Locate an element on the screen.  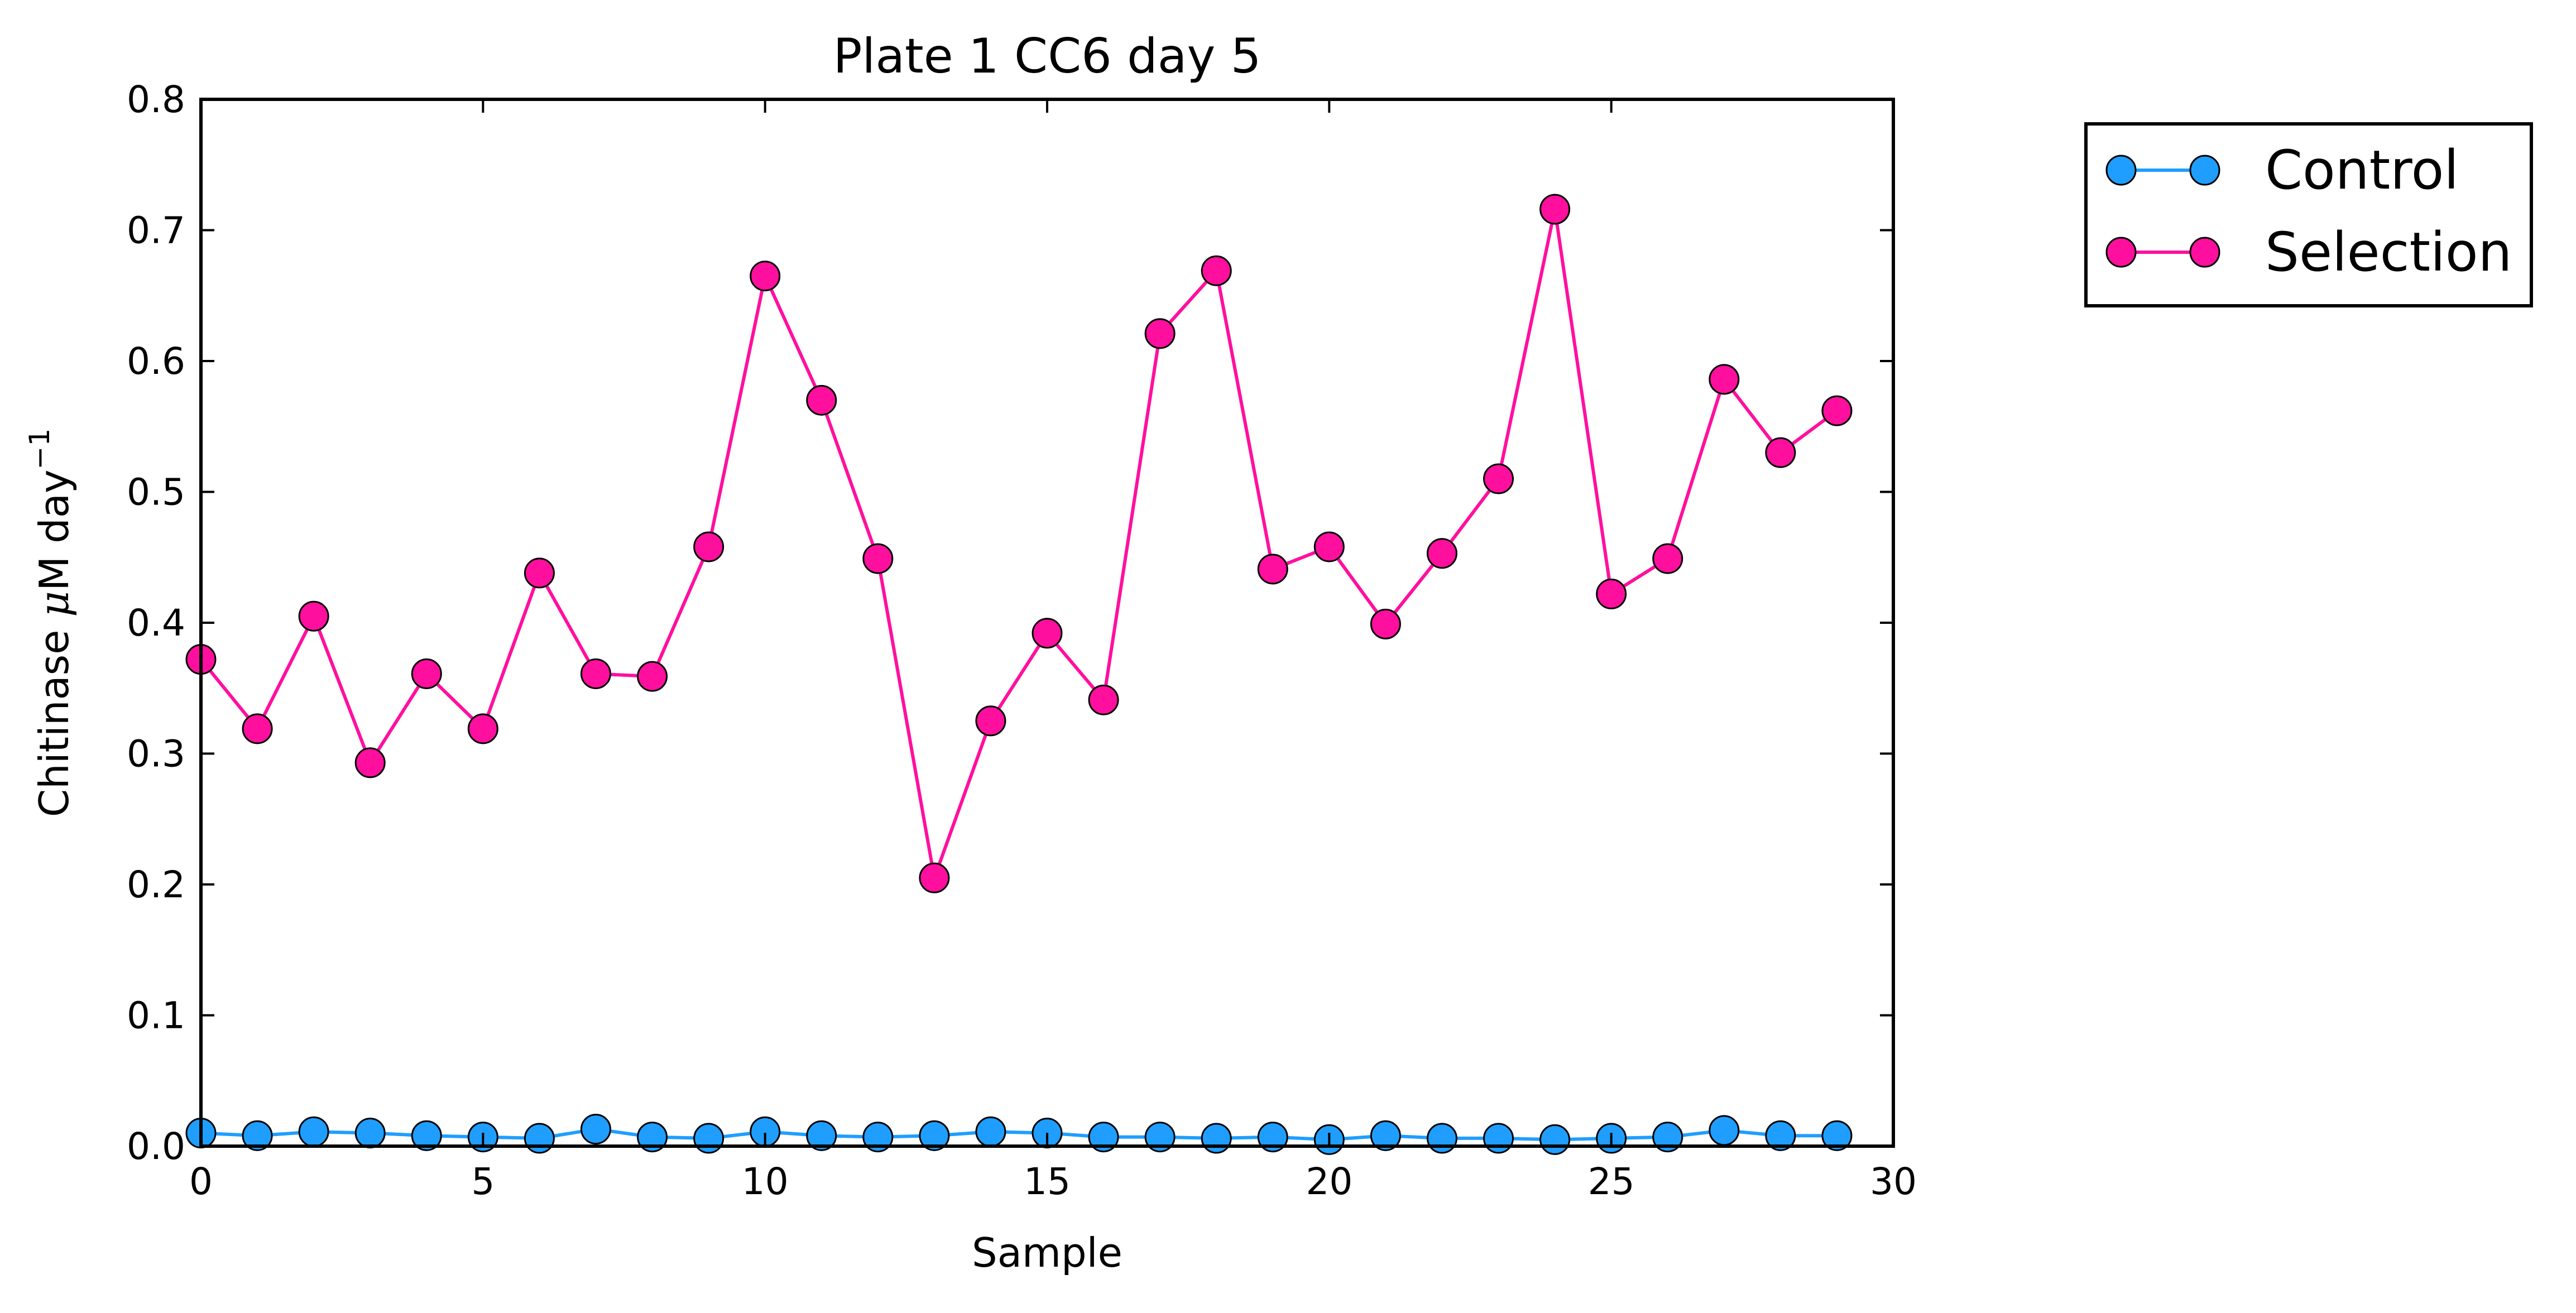
legend-entry-selection: Selection is located at coordinates (2308, 252).